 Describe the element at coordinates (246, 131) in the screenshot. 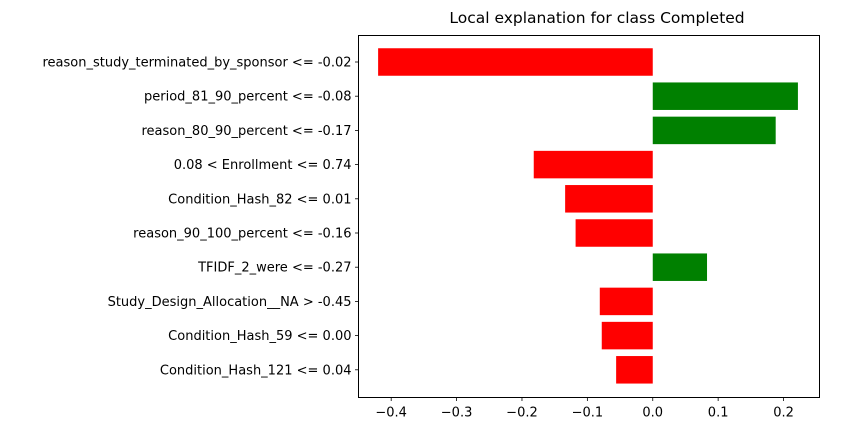

I see `y-tick-label: reason_80_90_percent <= -0.17` at that location.